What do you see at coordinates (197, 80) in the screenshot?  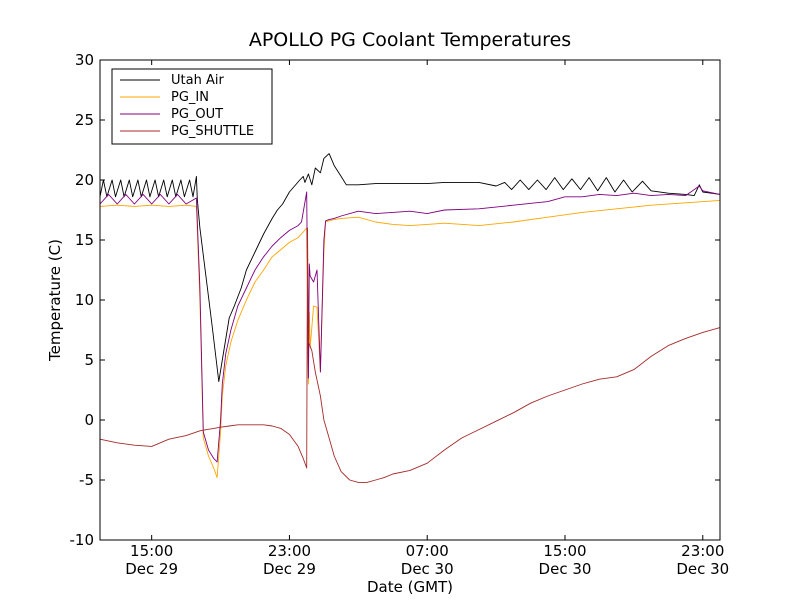 I see `legend-label: Utah Air` at bounding box center [197, 80].